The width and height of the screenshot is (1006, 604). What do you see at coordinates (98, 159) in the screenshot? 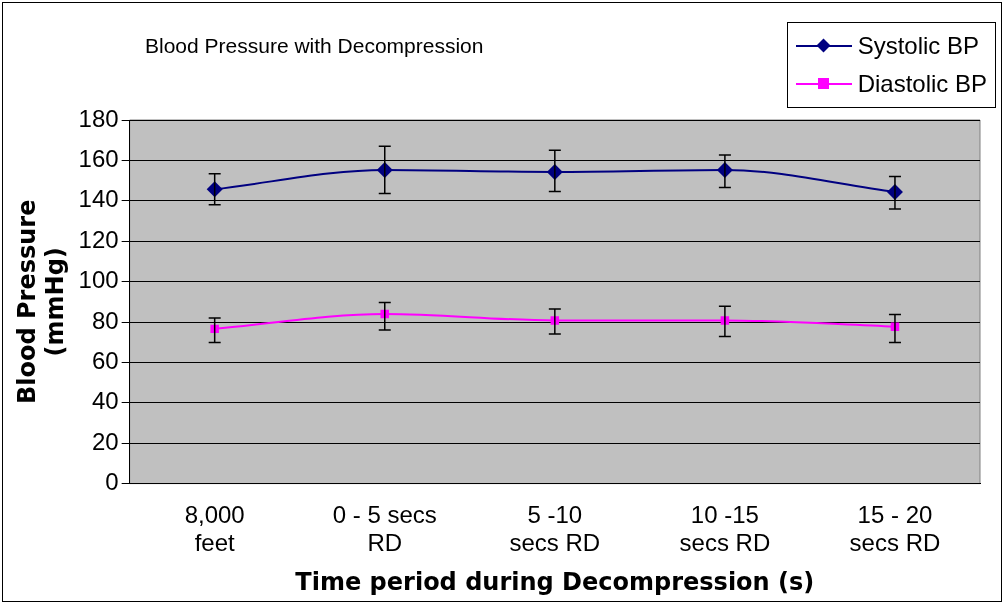
I see `y-tick-label: 160` at bounding box center [98, 159].